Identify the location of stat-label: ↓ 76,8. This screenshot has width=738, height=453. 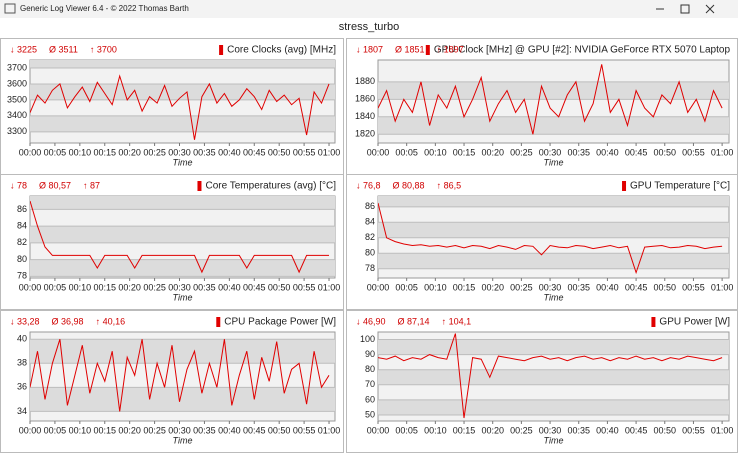
(368, 185).